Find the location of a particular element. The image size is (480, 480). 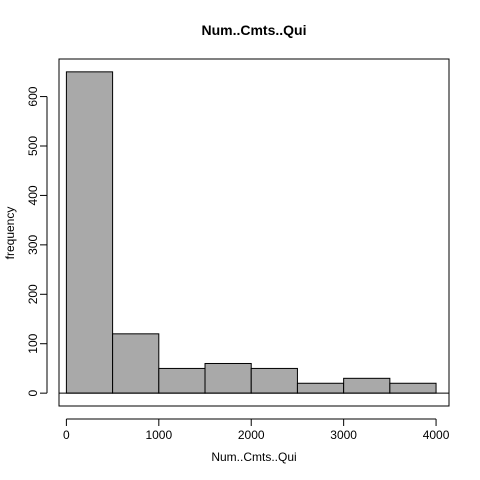

x-axis: 0 1000 2000 3000 4000 is located at coordinates (256, 430).